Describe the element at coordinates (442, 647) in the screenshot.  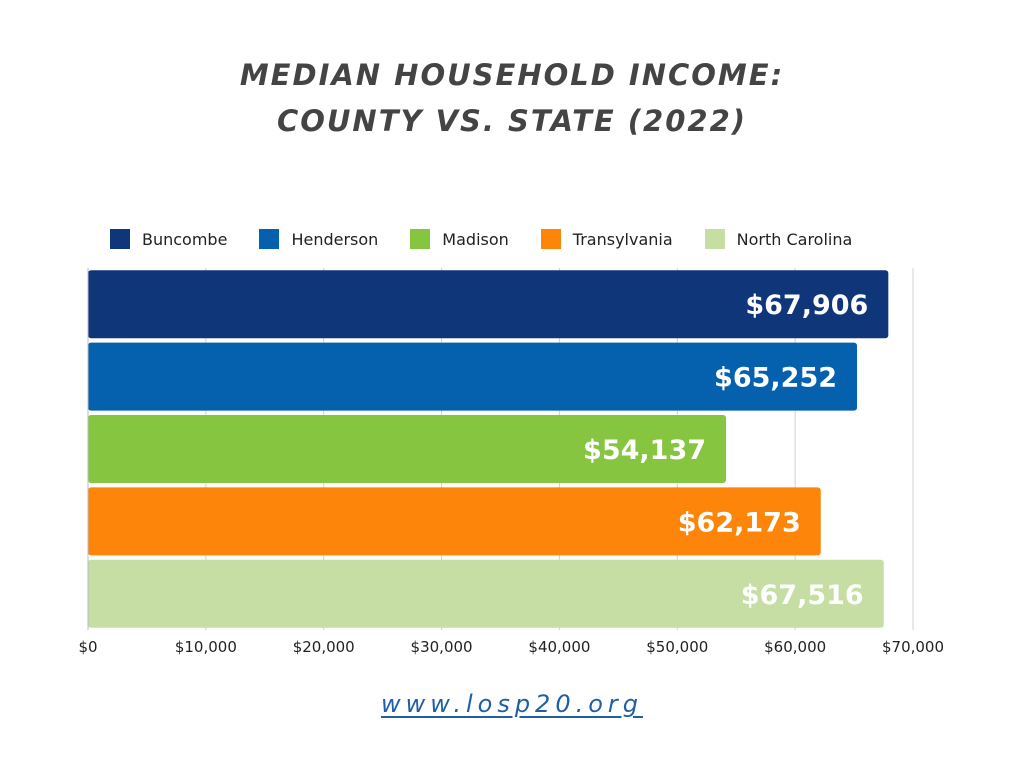
I see `x-tick-label-3: $30,000` at that location.